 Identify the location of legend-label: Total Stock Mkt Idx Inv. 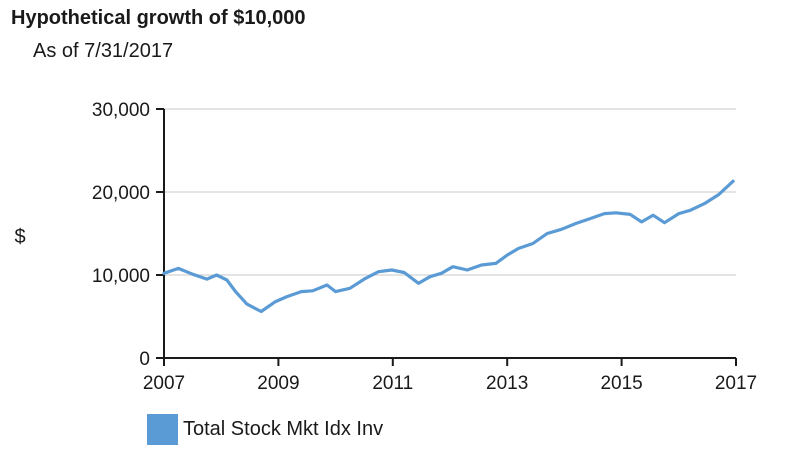
(283, 429).